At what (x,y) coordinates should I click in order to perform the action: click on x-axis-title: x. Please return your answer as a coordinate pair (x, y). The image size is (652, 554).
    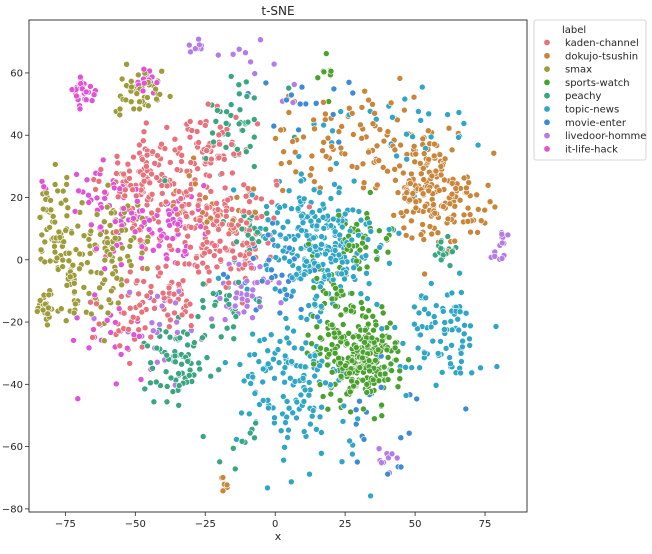
    Looking at the image, I should click on (278, 536).